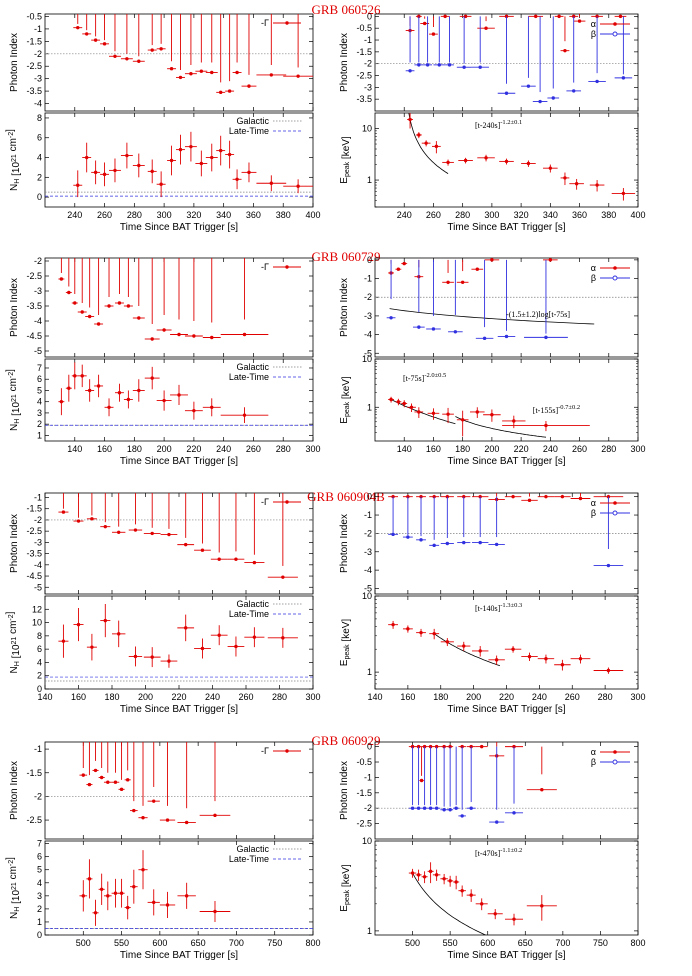 This screenshot has height=976, width=692. Describe the element at coordinates (39, 896) in the screenshot. I see `y-tick-label: 3` at that location.